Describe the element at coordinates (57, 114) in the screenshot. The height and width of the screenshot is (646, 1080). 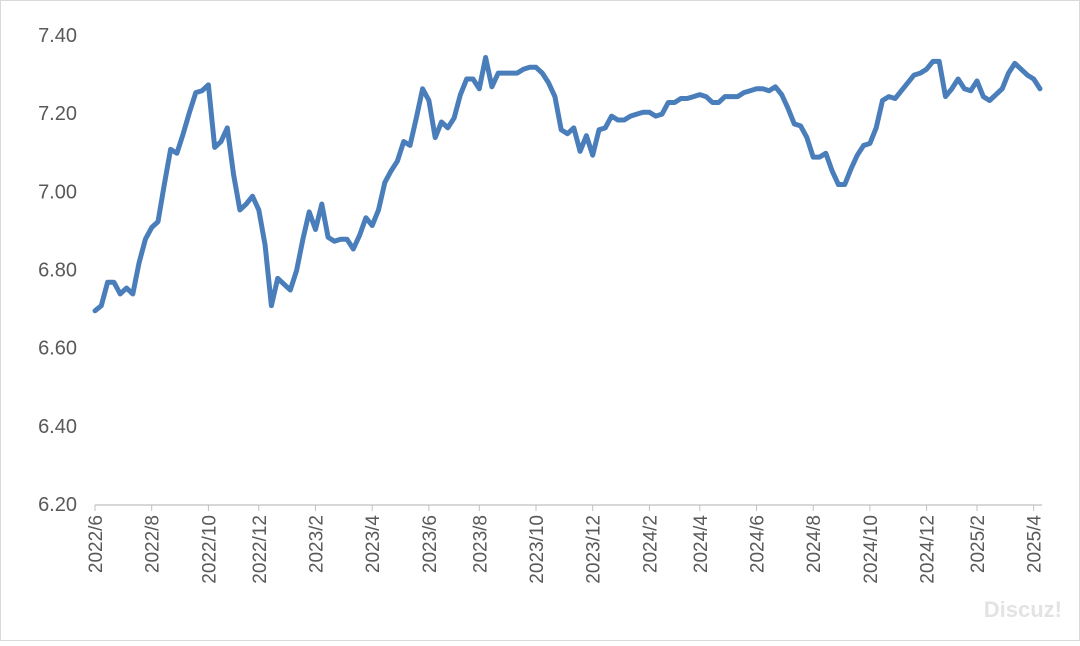
I see `y-tick-label: 7.20` at that location.